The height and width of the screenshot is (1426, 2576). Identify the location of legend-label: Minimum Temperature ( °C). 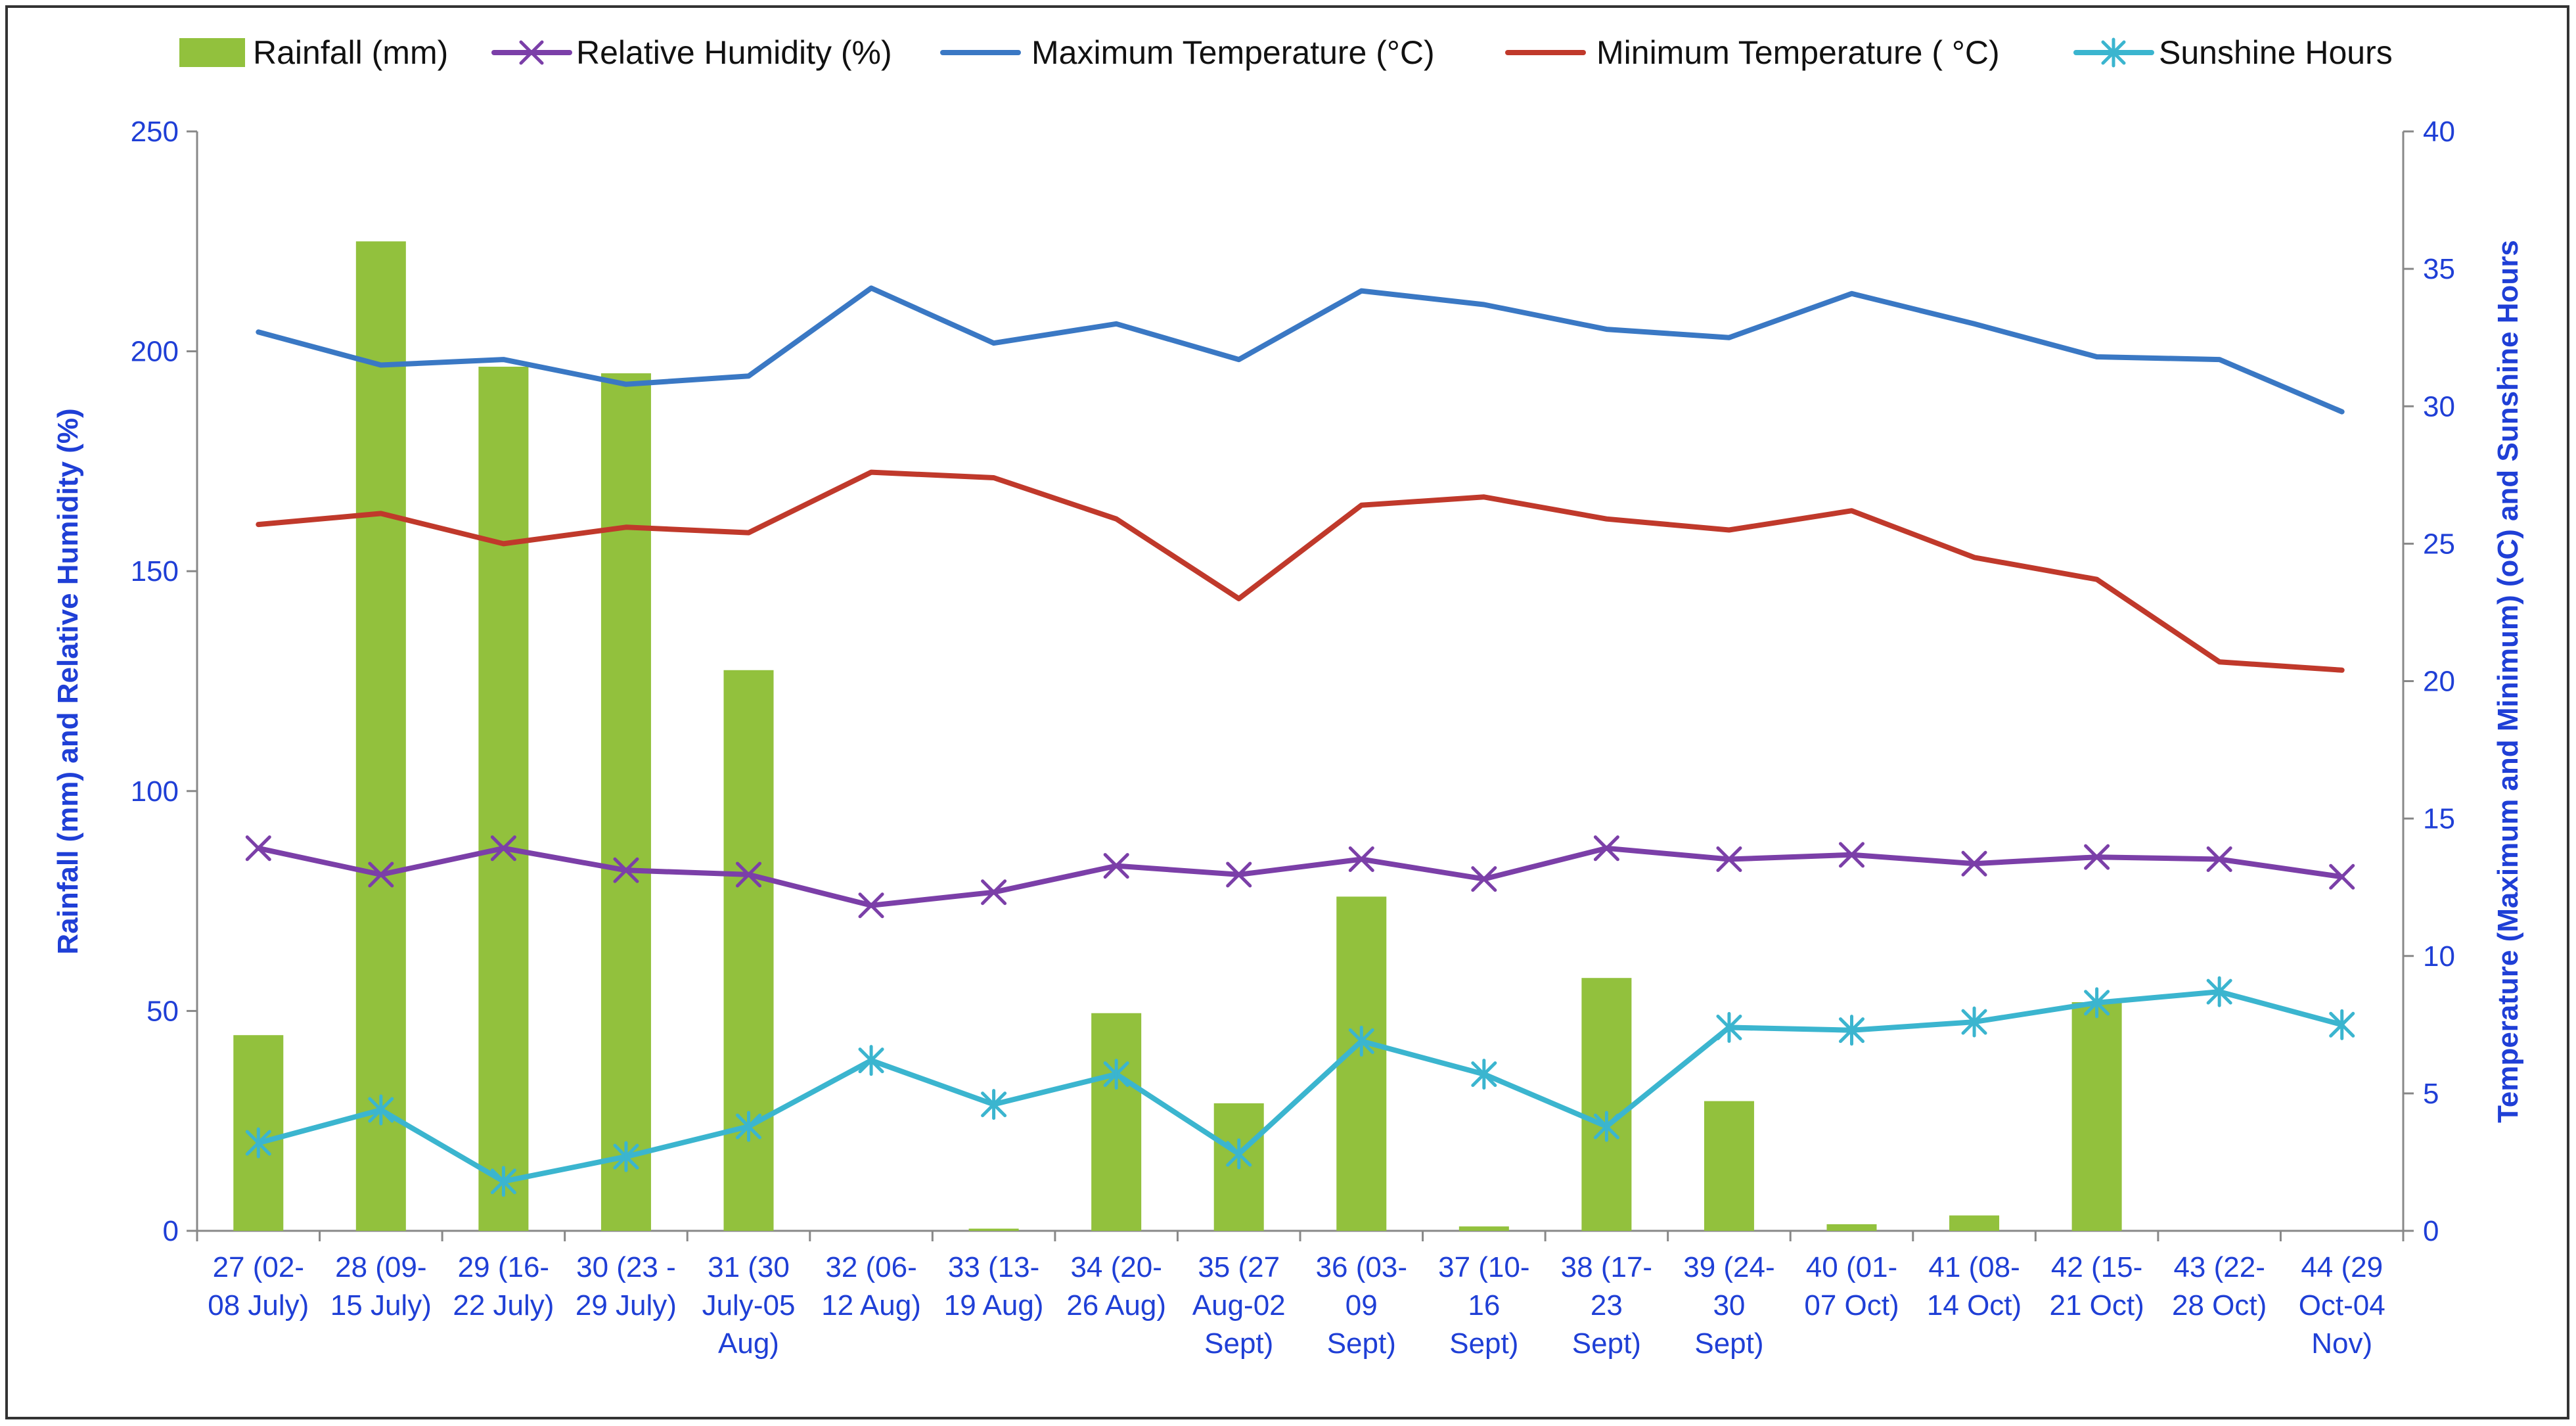
(1798, 53).